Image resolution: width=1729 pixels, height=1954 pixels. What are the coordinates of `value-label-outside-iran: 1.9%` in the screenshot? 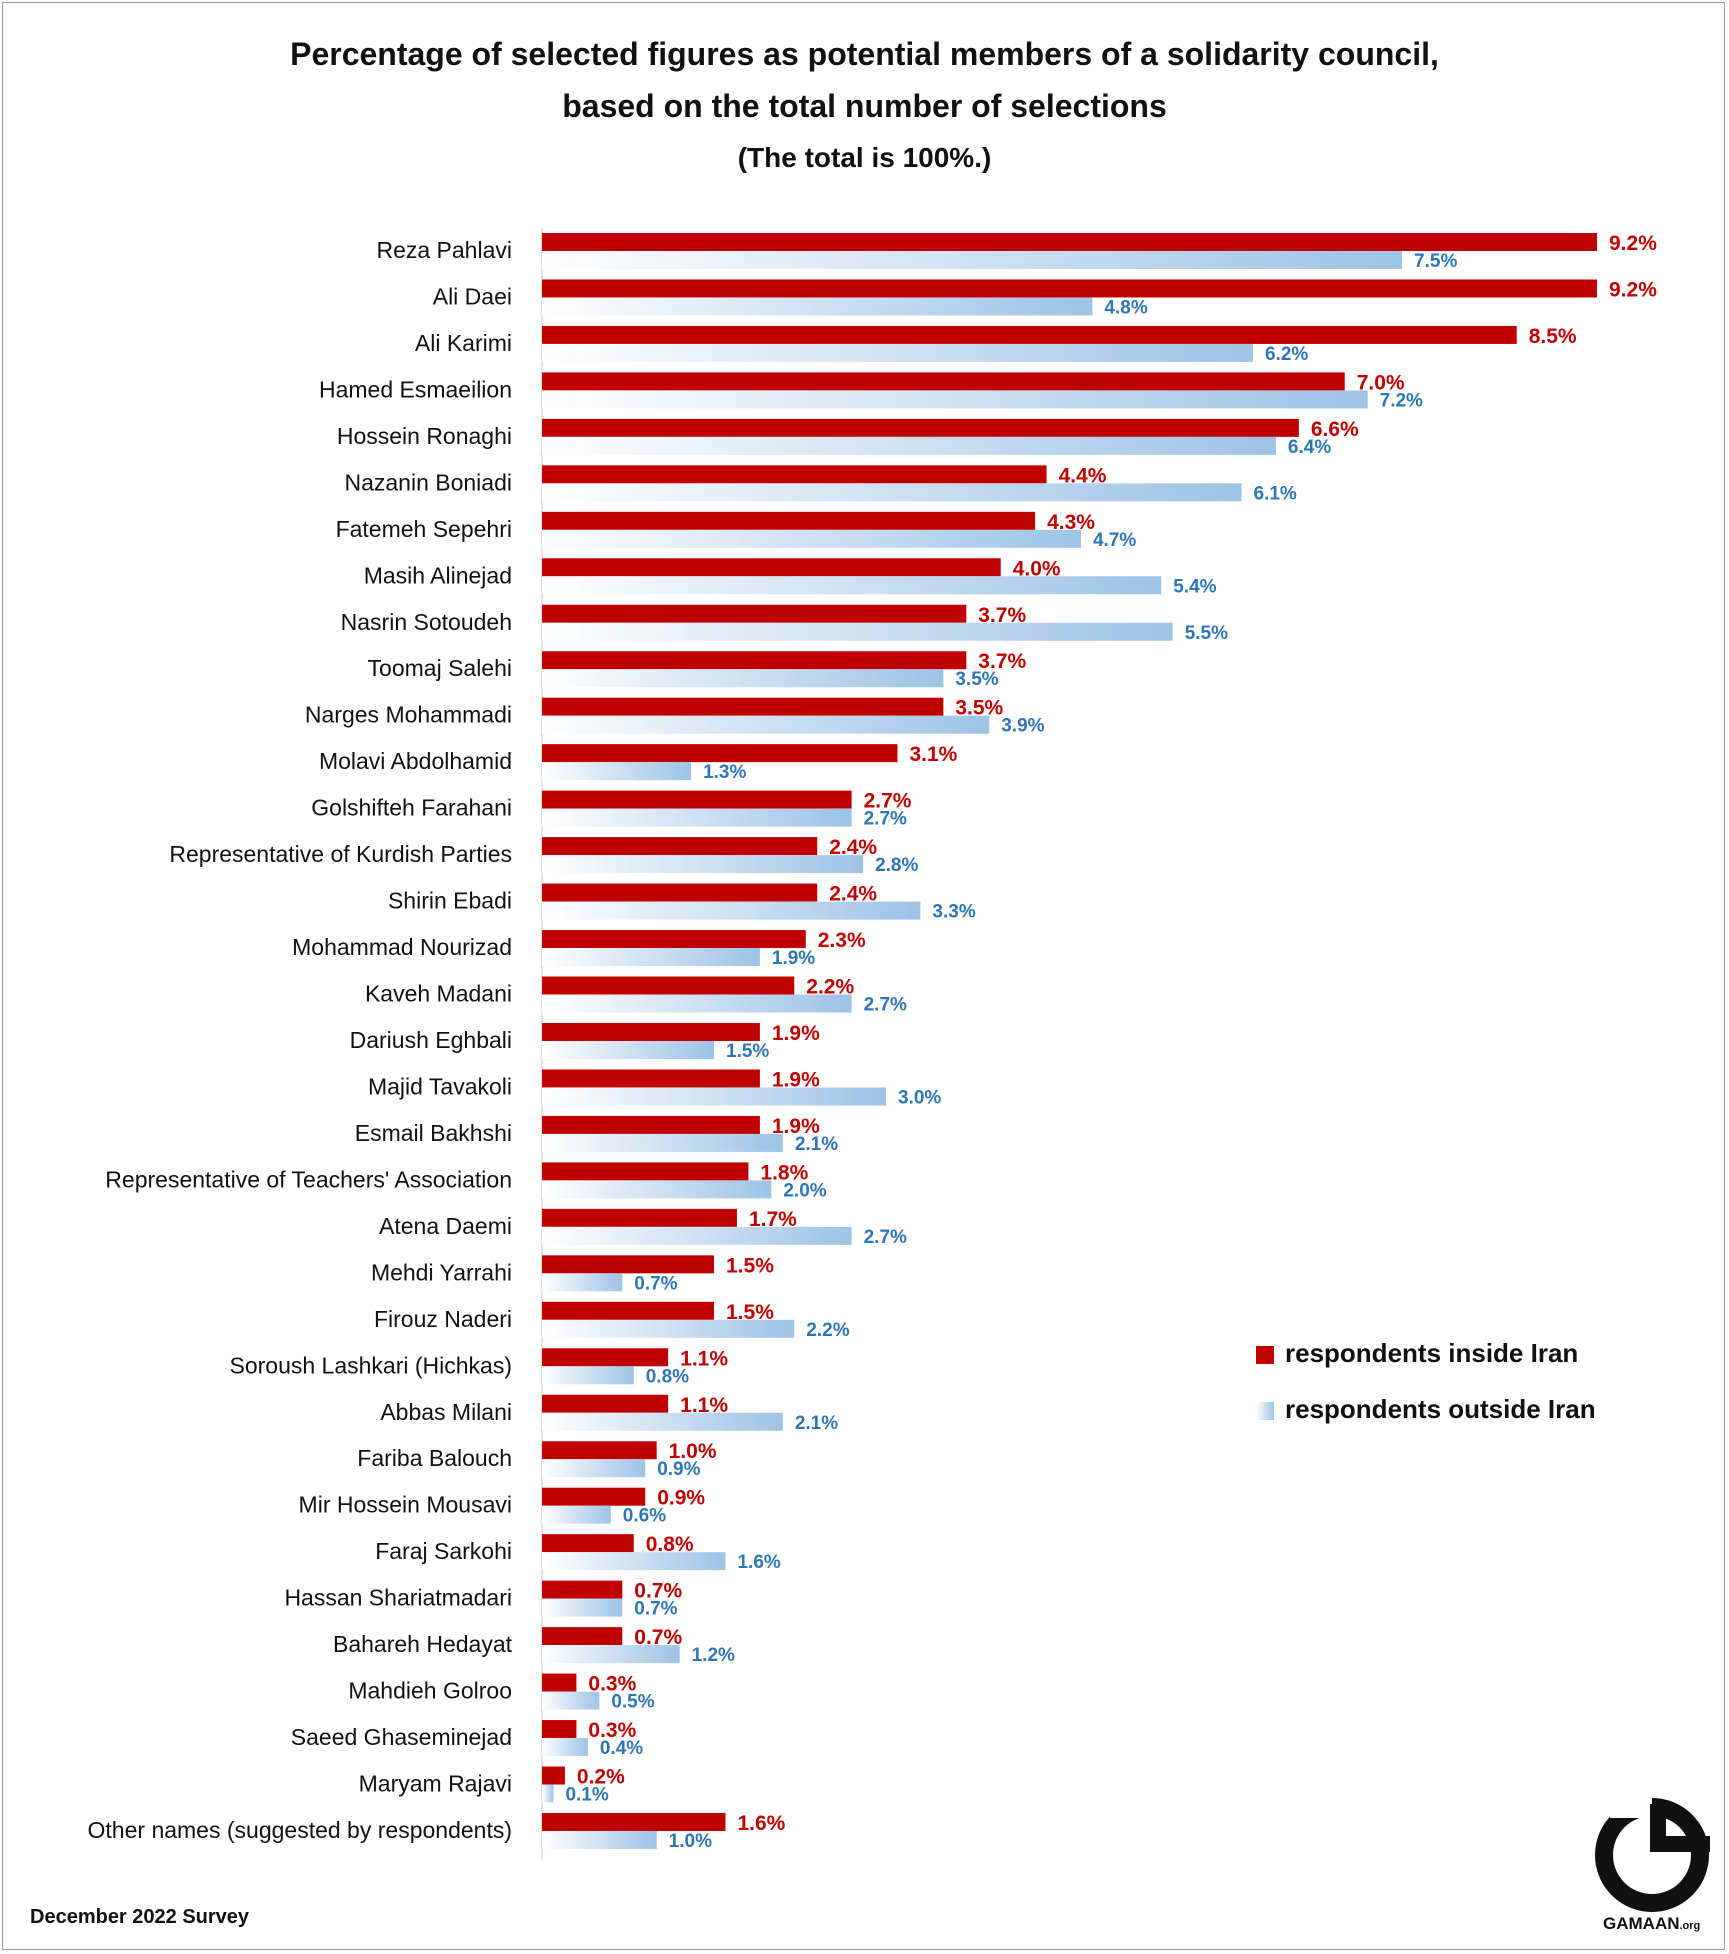 It's located at (793, 958).